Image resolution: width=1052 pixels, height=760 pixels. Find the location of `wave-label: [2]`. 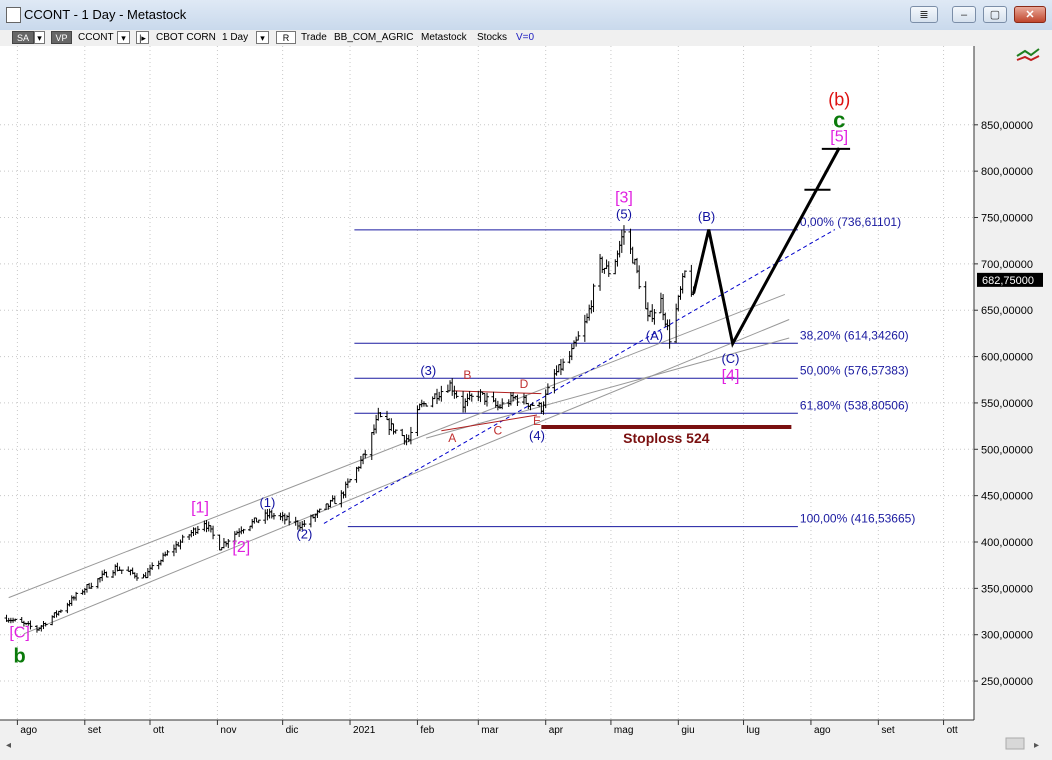

wave-label: [2] is located at coordinates (241, 547).